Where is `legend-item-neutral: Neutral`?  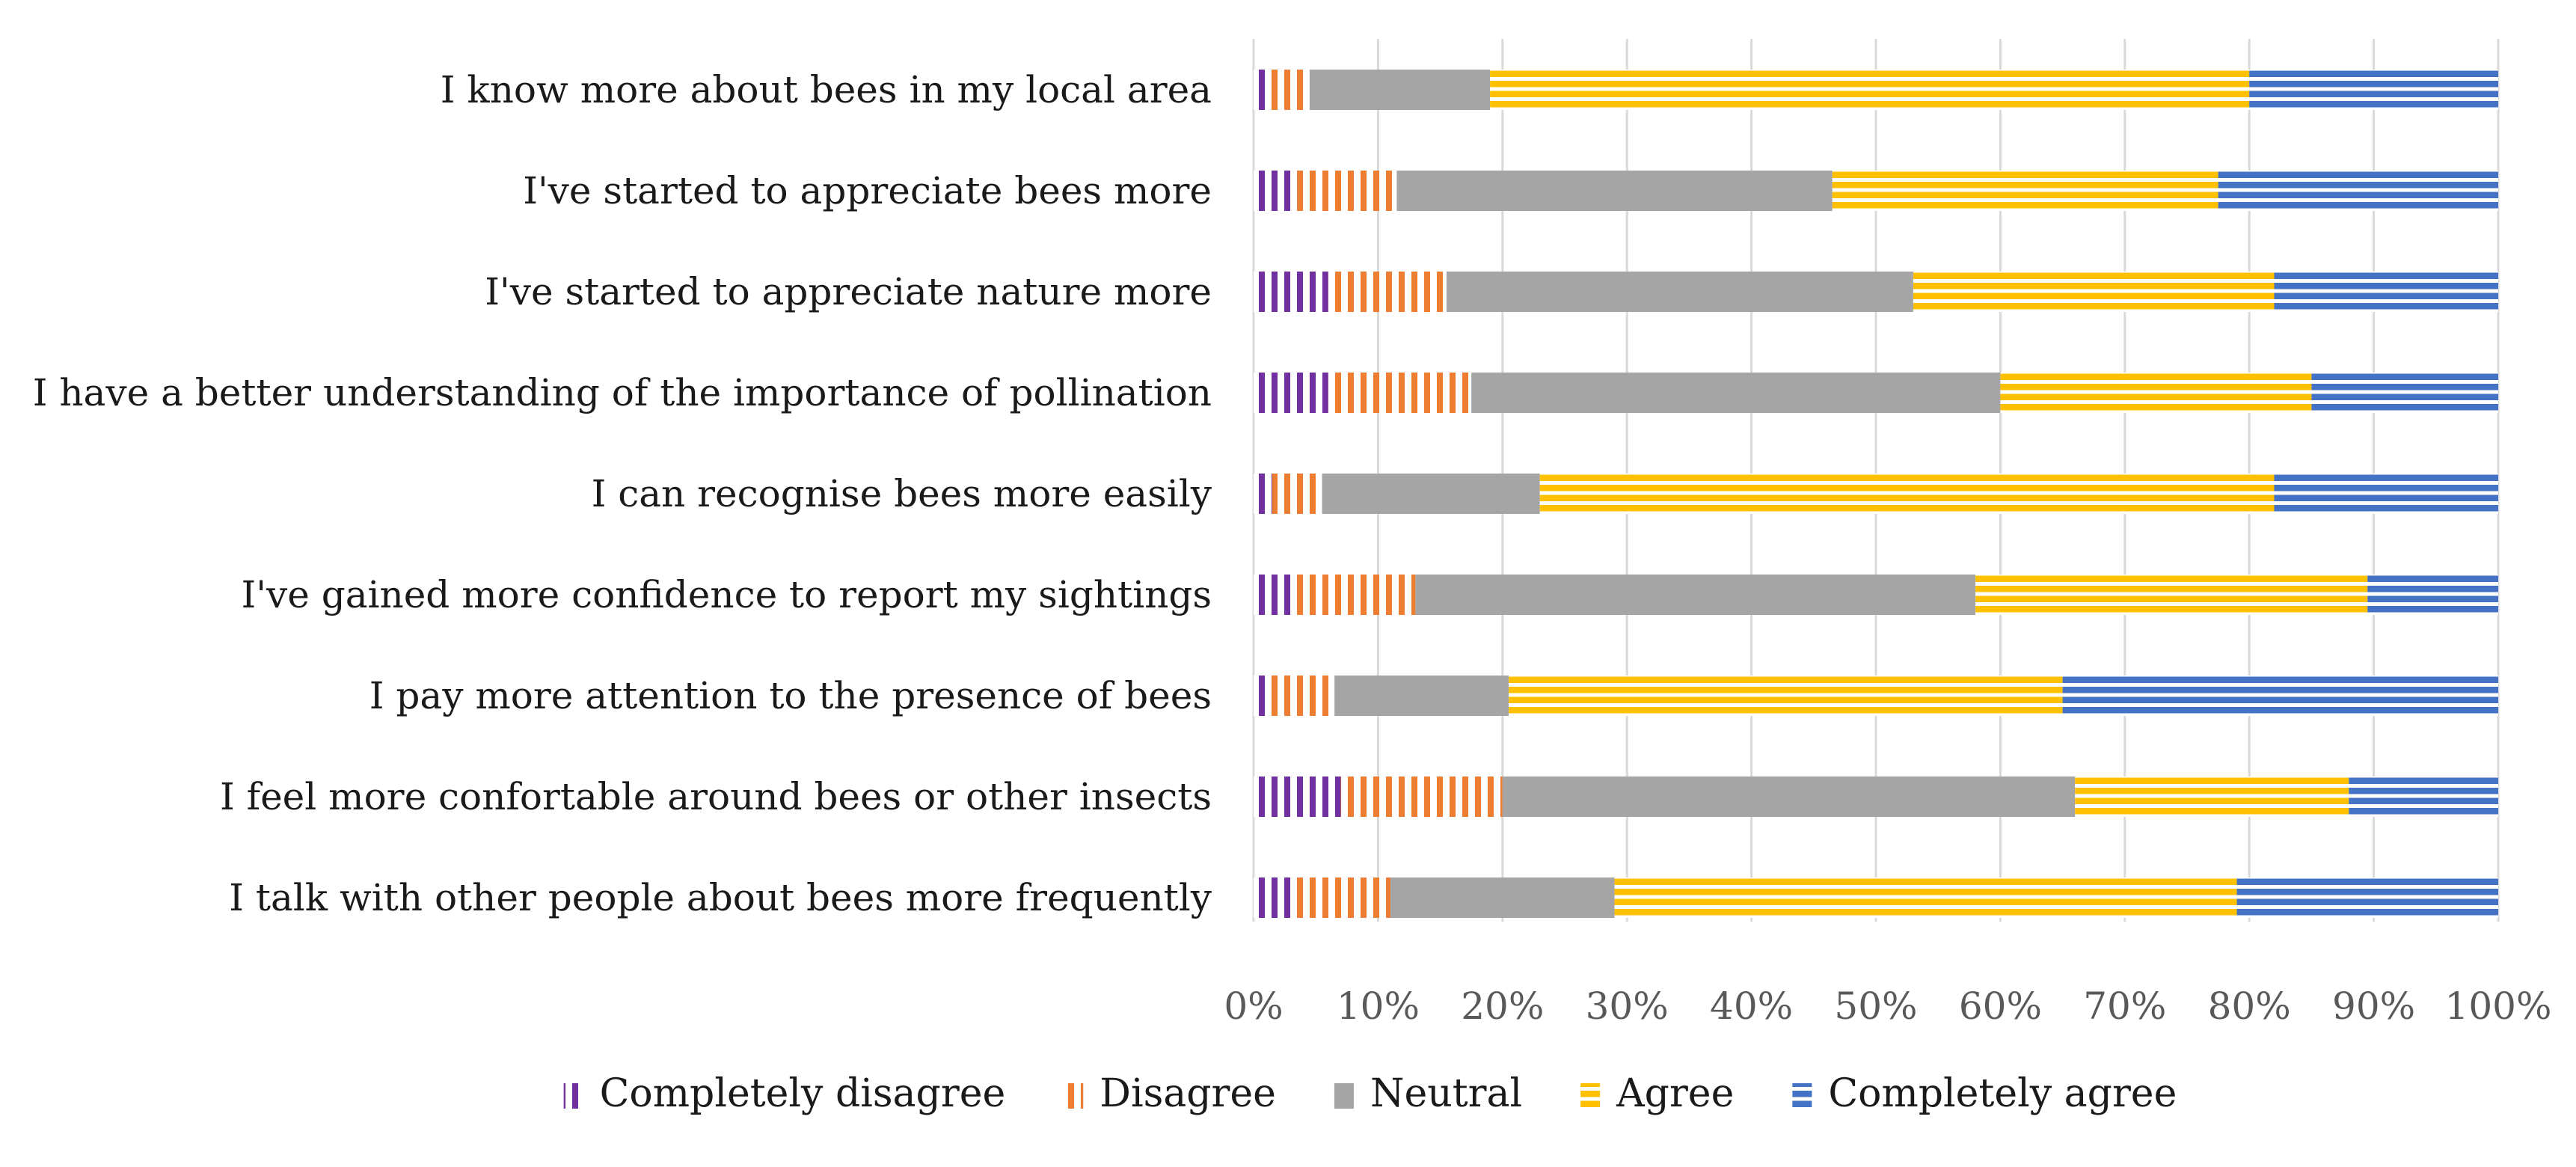
legend-item-neutral: Neutral is located at coordinates (1428, 1094).